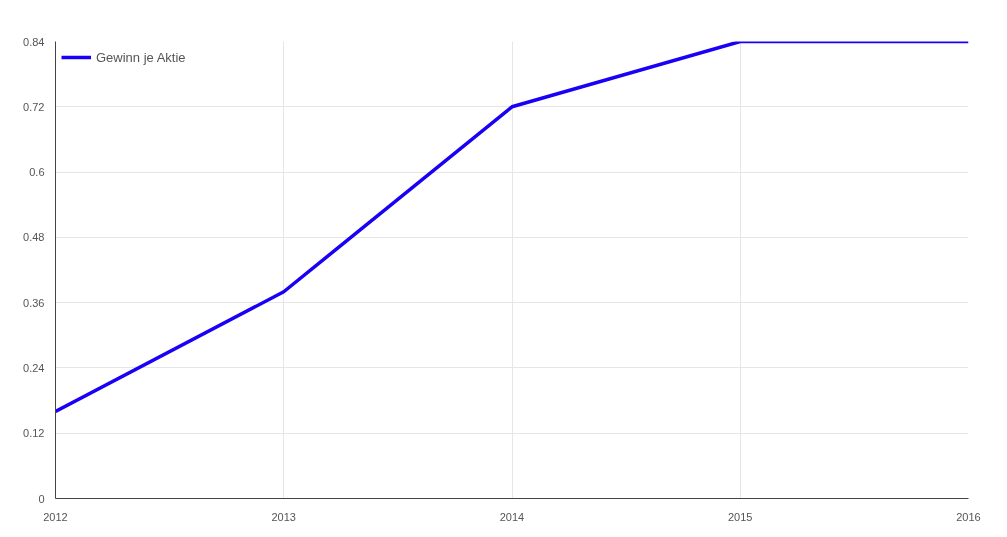 The height and width of the screenshot is (537, 1007). What do you see at coordinates (34, 237) in the screenshot?
I see `y-tick-label: 0.48` at bounding box center [34, 237].